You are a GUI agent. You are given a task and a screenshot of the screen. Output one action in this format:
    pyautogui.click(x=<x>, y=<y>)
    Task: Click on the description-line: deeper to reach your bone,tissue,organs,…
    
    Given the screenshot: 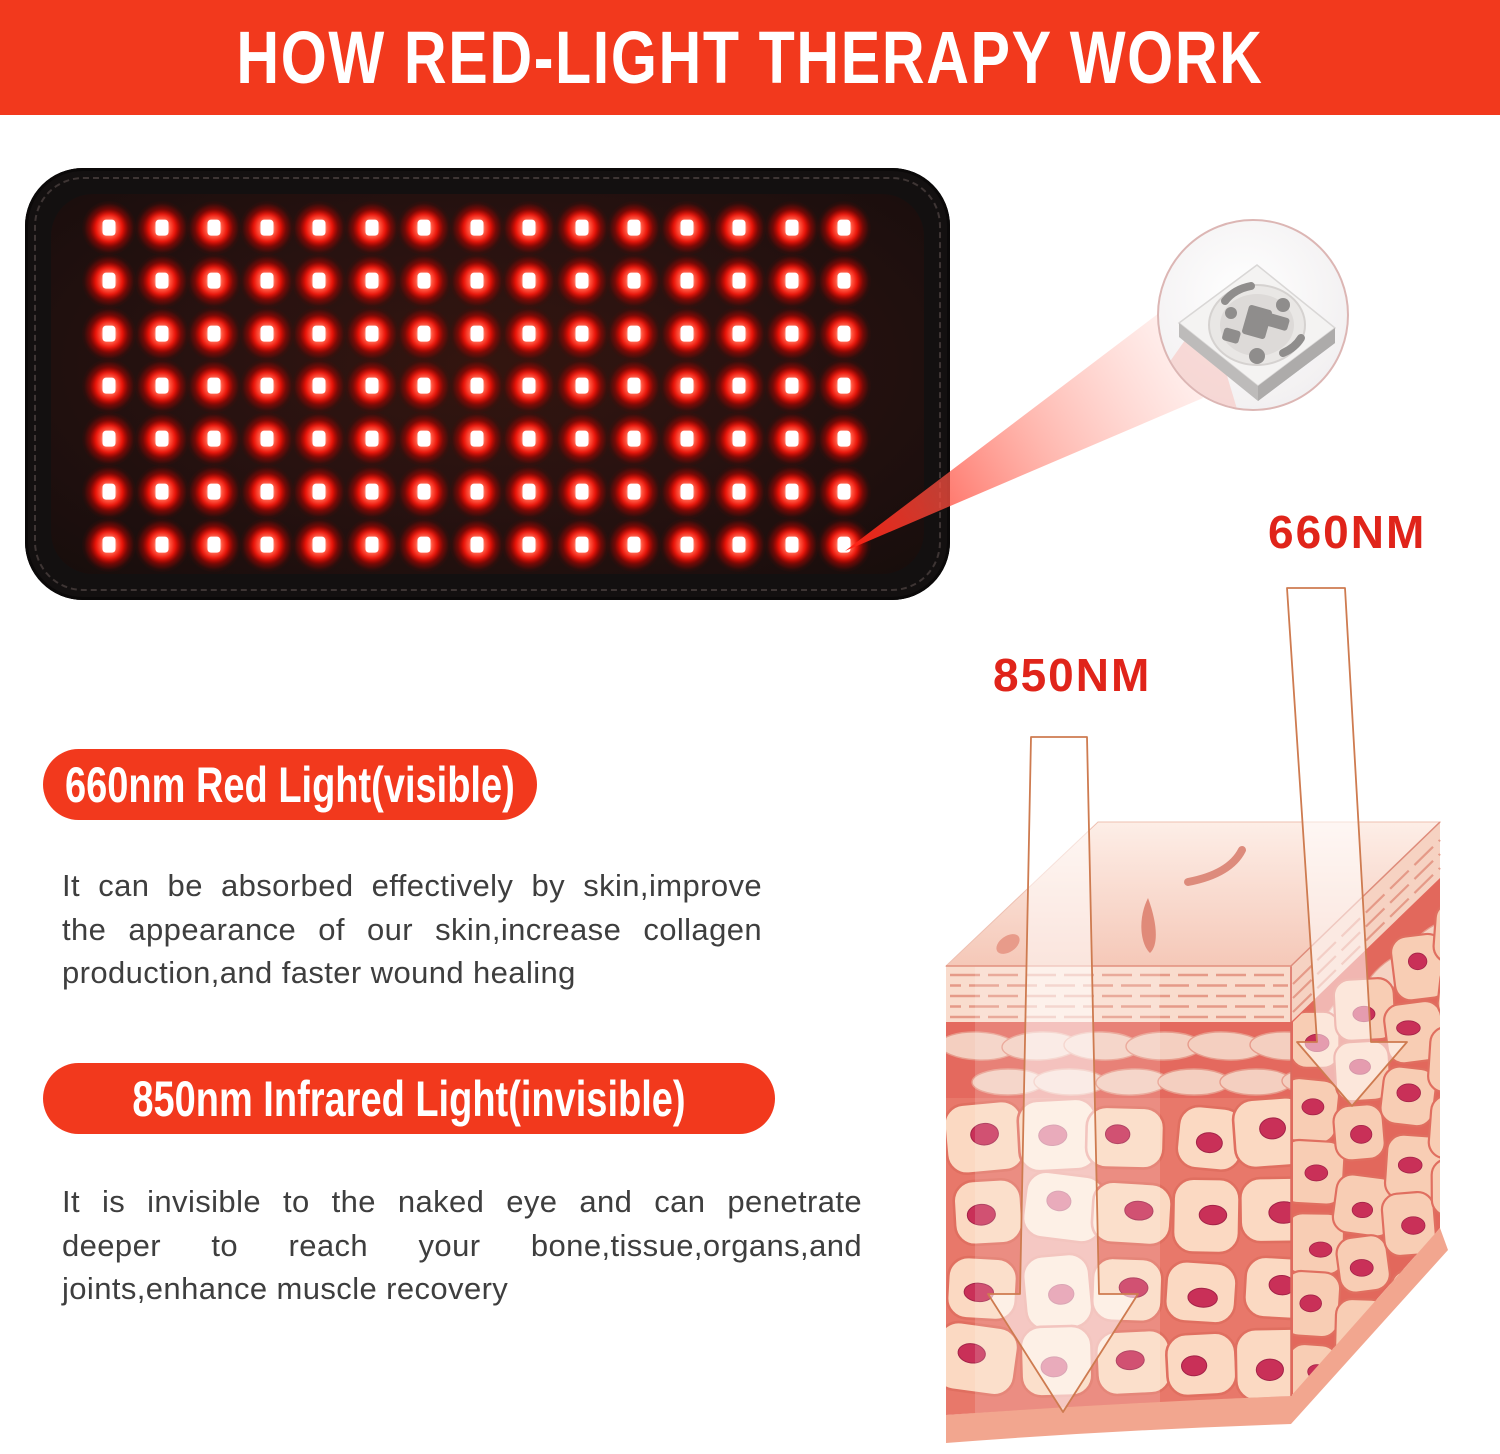 What is the action you would take?
    pyautogui.click(x=462, y=1245)
    